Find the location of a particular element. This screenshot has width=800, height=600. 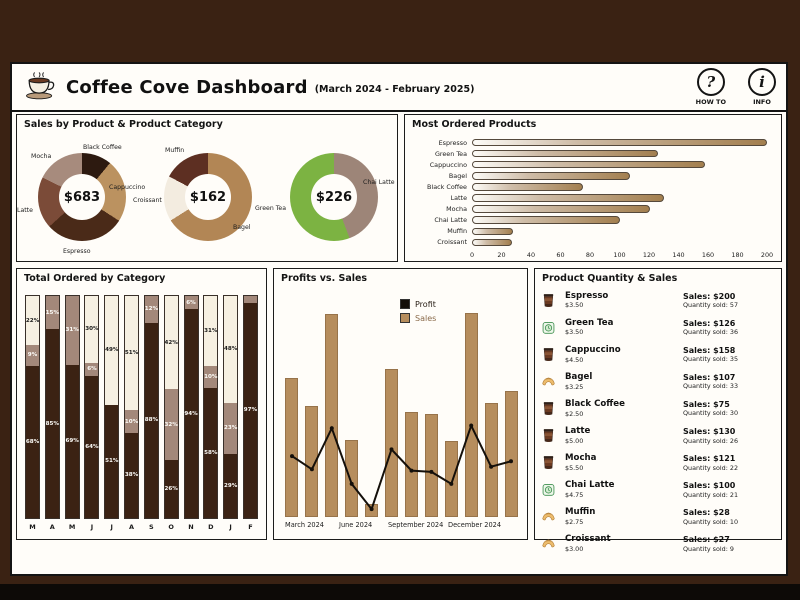

legend-label: Profit is located at coordinates (425, 304).